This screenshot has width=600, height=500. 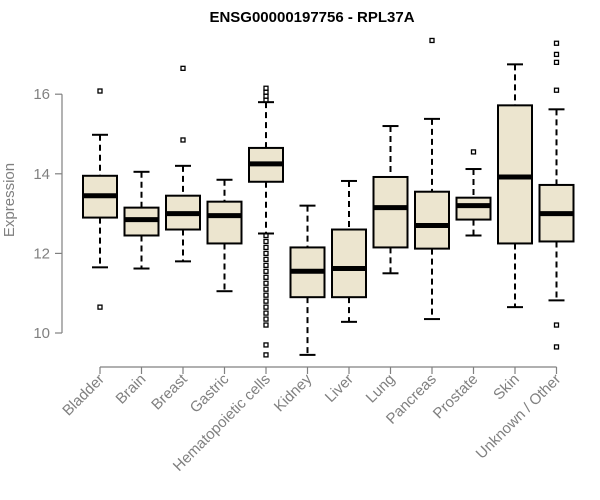 What do you see at coordinates (41, 333) in the screenshot?
I see `y-tick-label: 10` at bounding box center [41, 333].